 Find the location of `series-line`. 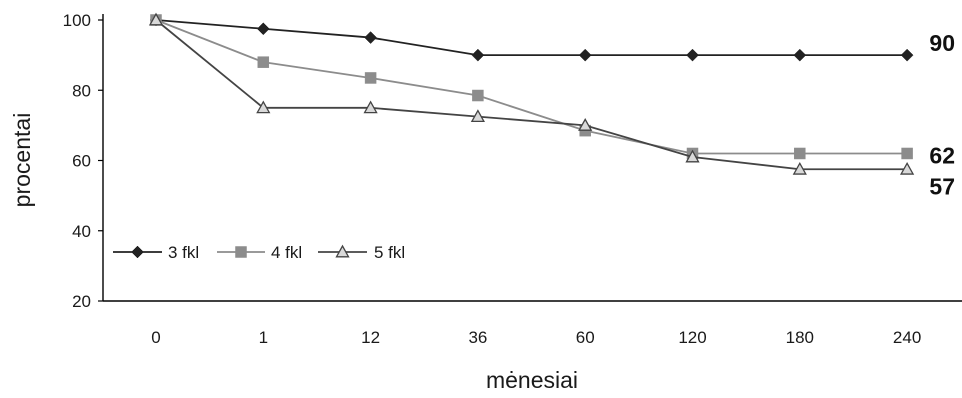

series-line is located at coordinates (531, 38).